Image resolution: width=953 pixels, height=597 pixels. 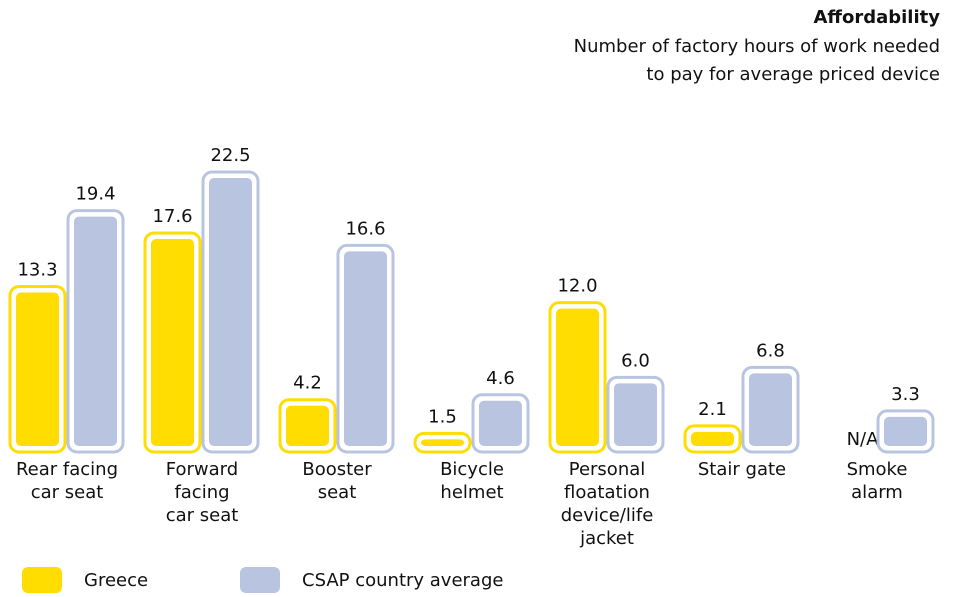 I want to click on x-tick-label: floatation, so click(x=607, y=492).